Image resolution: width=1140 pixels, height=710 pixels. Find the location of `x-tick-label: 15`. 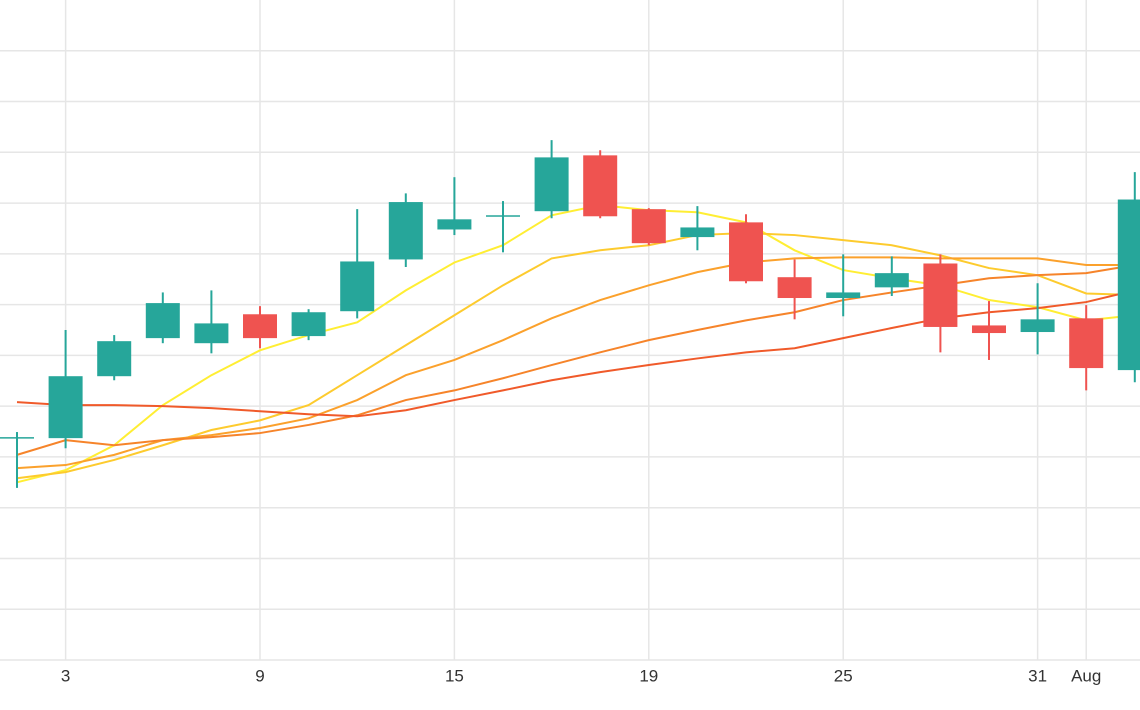

x-tick-label: 15 is located at coordinates (454, 675).